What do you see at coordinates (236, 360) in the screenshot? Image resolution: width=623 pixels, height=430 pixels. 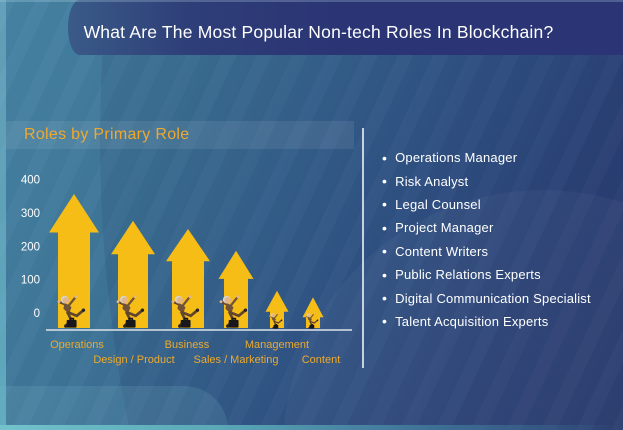 I see `x-axis-category-label: Sales / Marketing` at bounding box center [236, 360].